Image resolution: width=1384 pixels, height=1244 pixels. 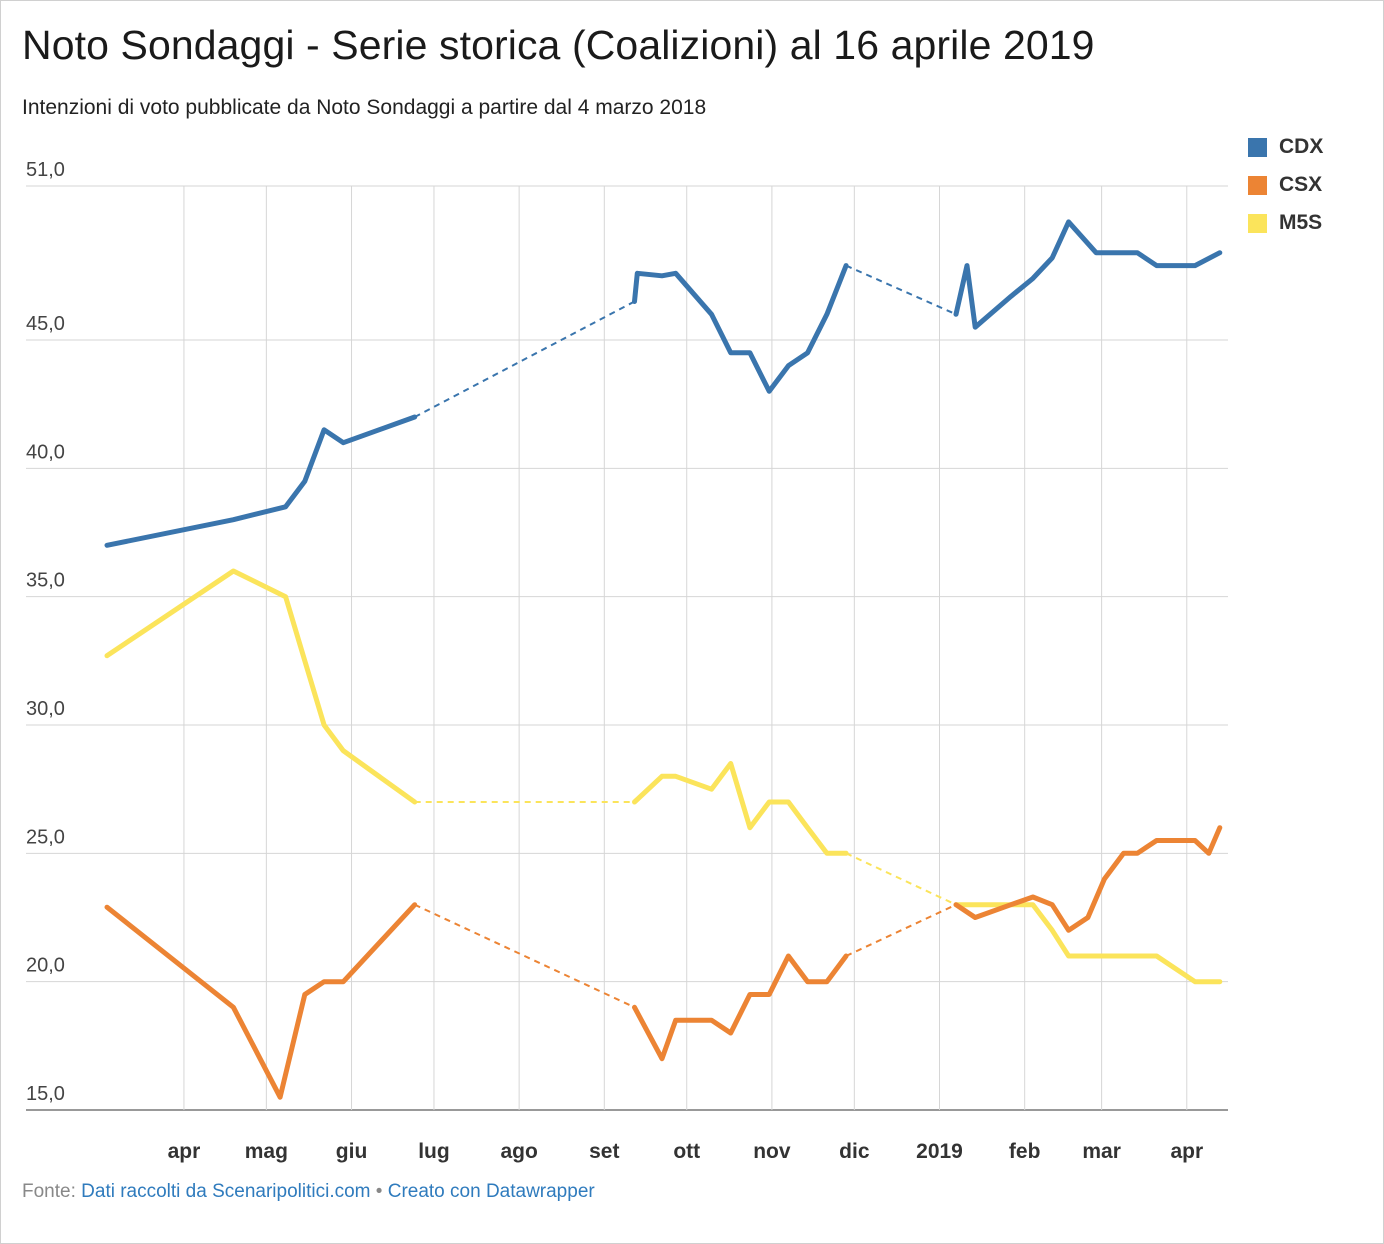 I want to click on y-tick-label: 30,0, so click(x=45, y=709).